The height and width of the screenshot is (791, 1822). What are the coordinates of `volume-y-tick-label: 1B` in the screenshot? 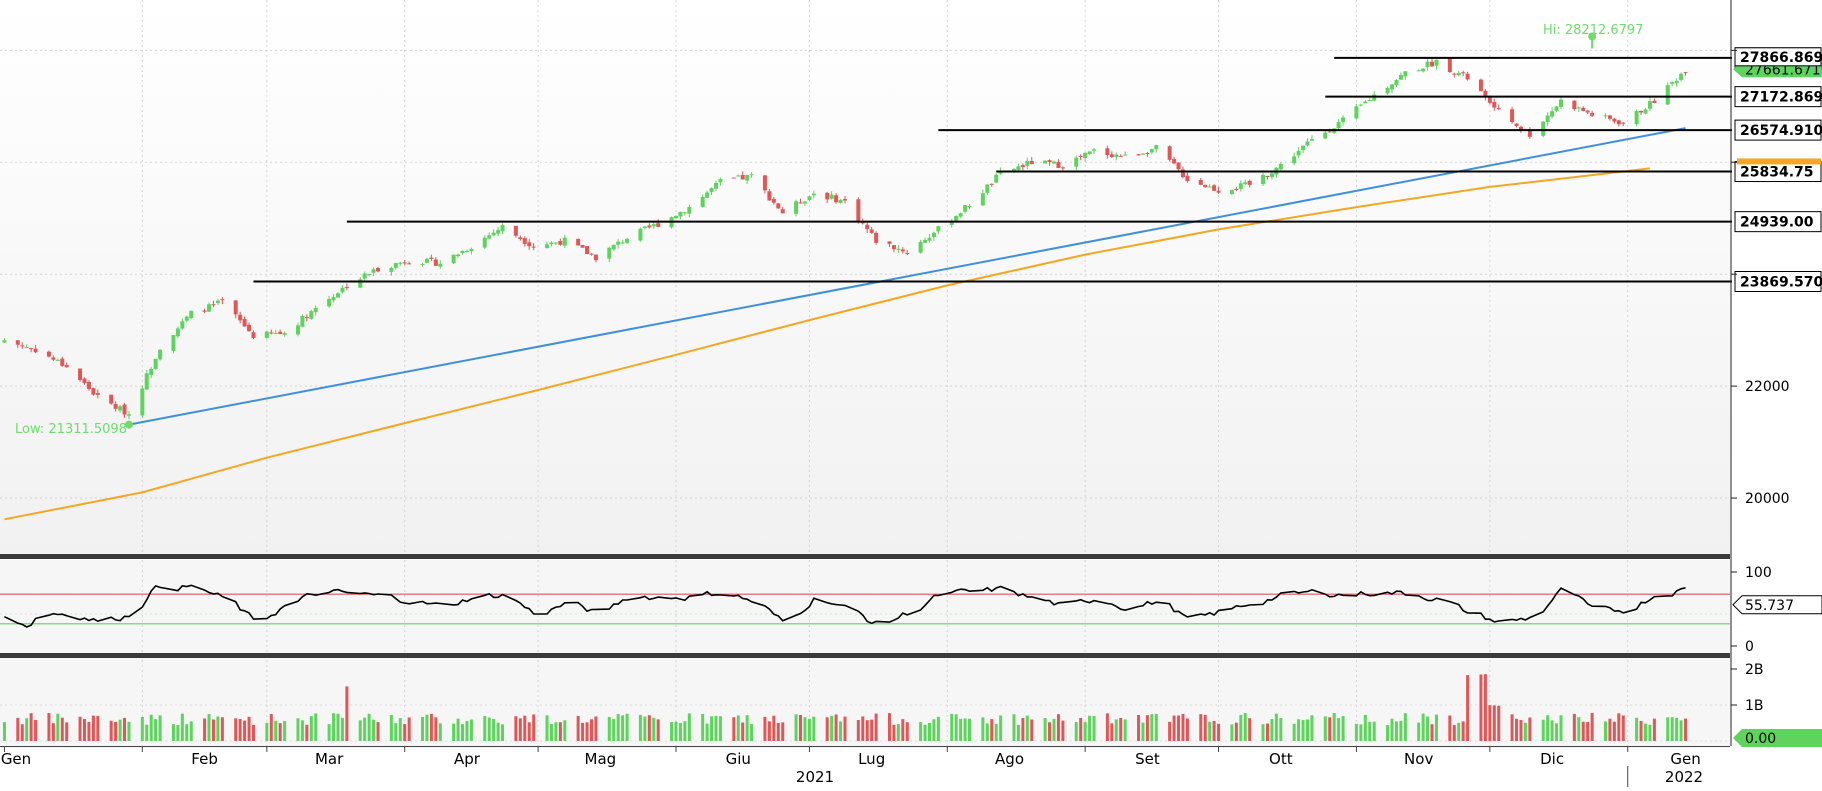 It's located at (1754, 706).